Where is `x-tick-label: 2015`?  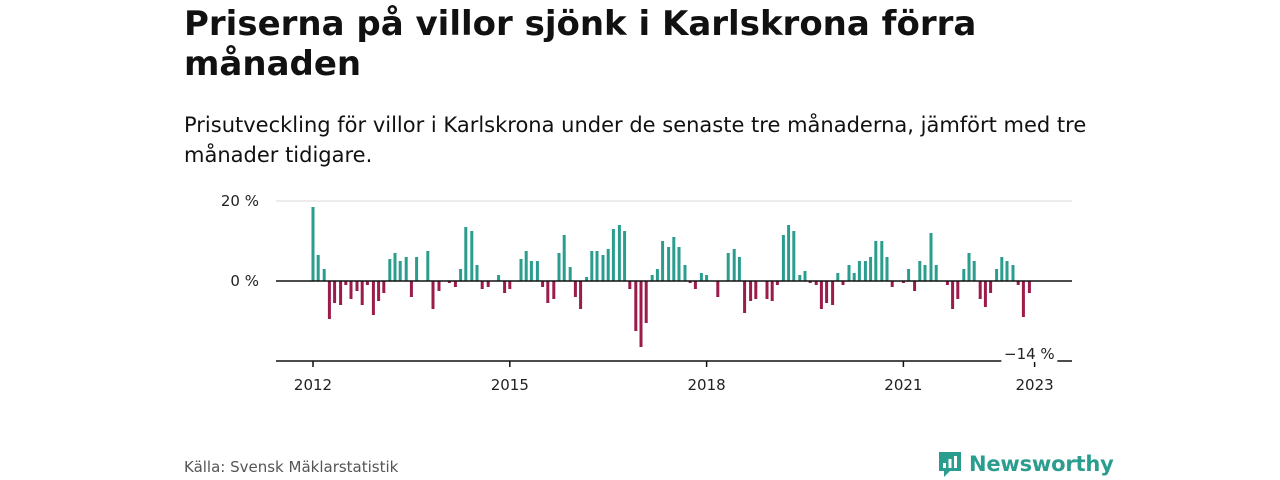
x-tick-label: 2015 is located at coordinates (510, 385).